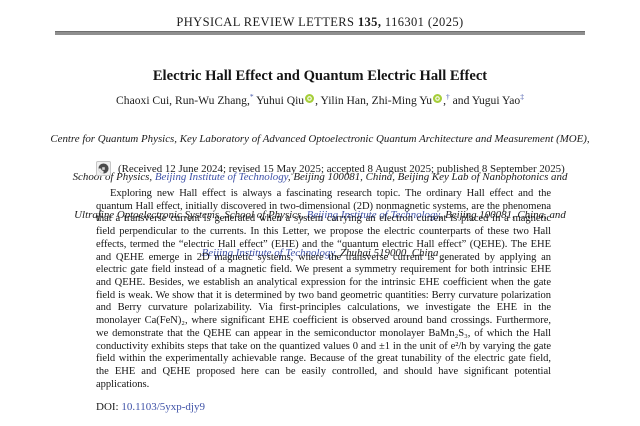  Describe the element at coordinates (485, 100) in the screenshot. I see `author-names: and Yugui Yao` at that location.